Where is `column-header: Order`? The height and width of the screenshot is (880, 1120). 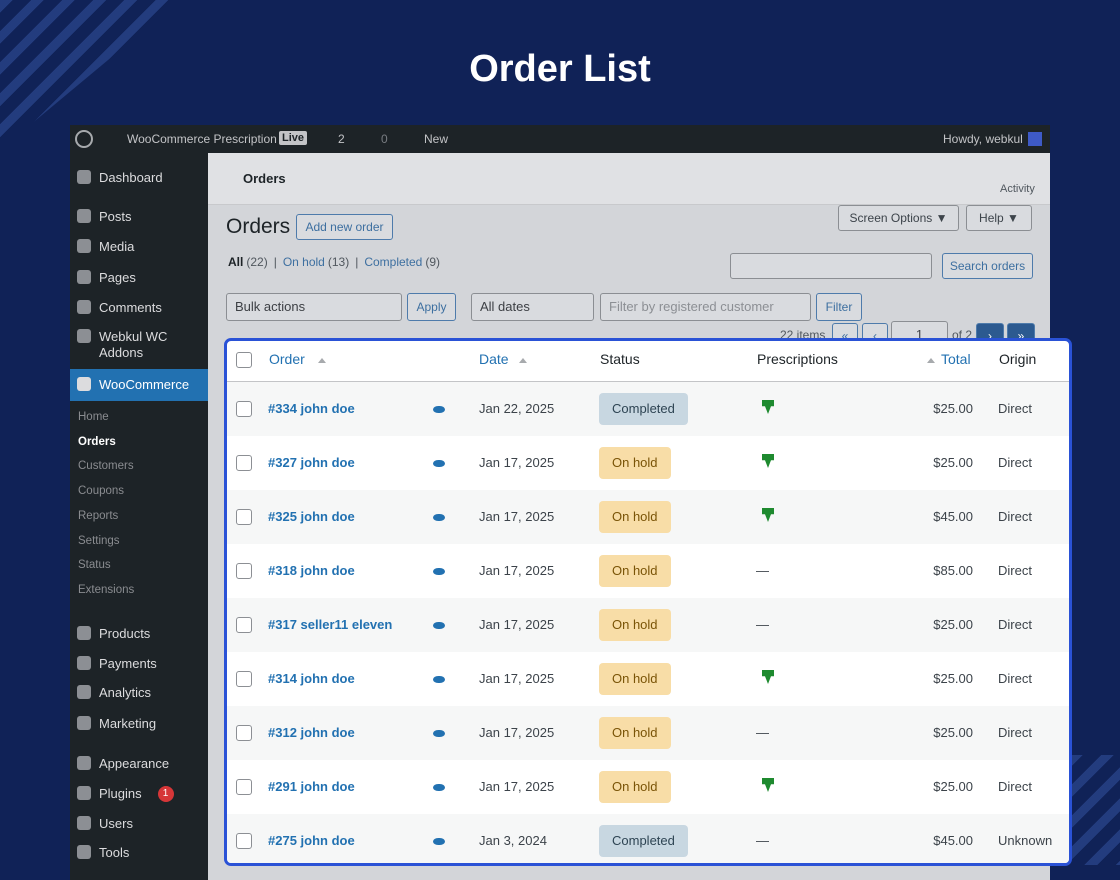 column-header: Order is located at coordinates (287, 359).